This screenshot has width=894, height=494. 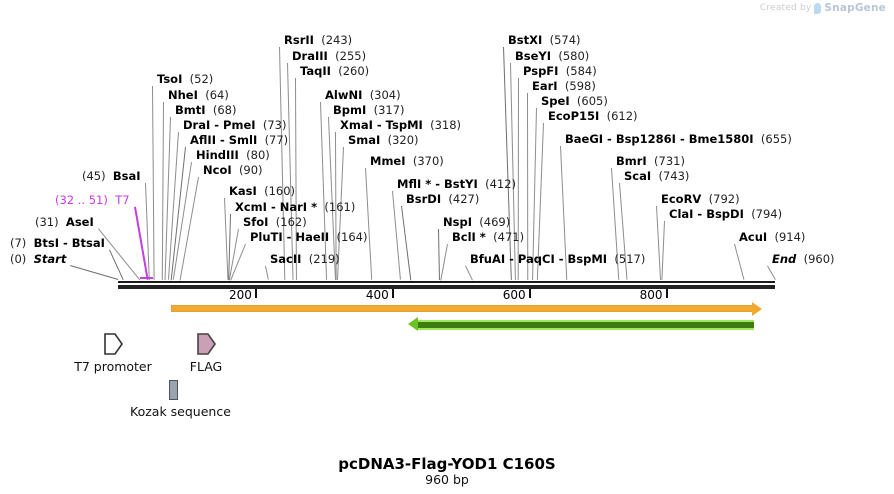 I want to click on enzyme-label-xcmi: XcmI - NarI * (161), so click(x=295, y=207).